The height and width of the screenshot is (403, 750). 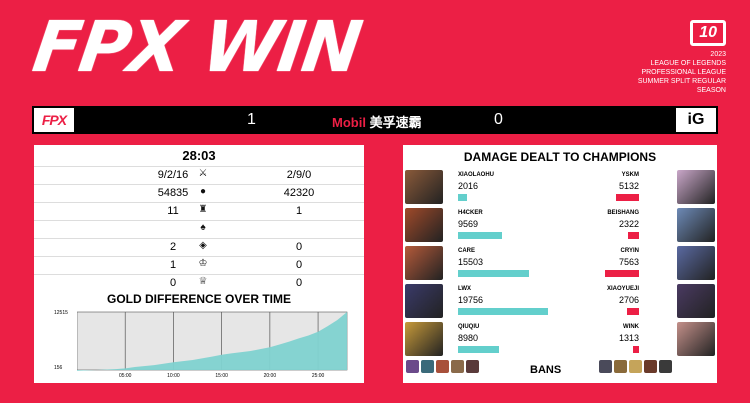 What do you see at coordinates (318, 375) in the screenshot?
I see `x-tick-label: 25:00` at bounding box center [318, 375].